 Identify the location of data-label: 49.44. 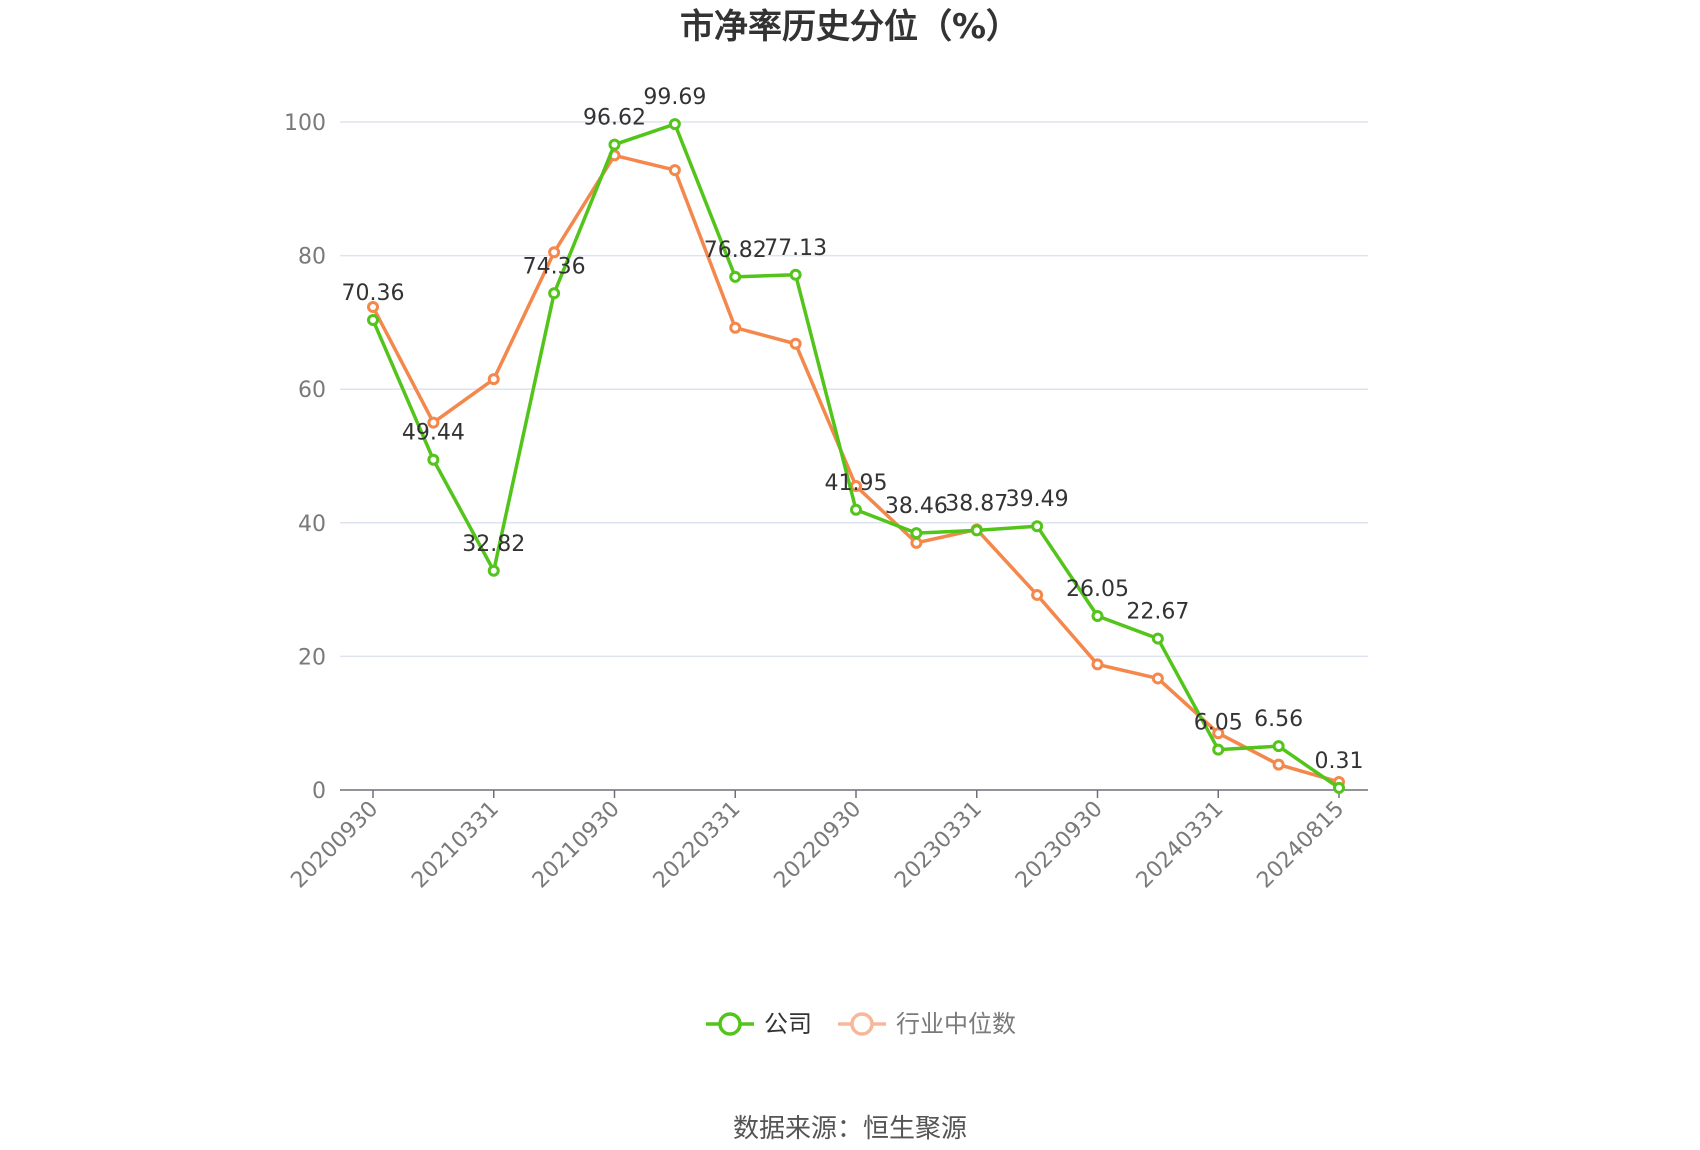
(433, 433).